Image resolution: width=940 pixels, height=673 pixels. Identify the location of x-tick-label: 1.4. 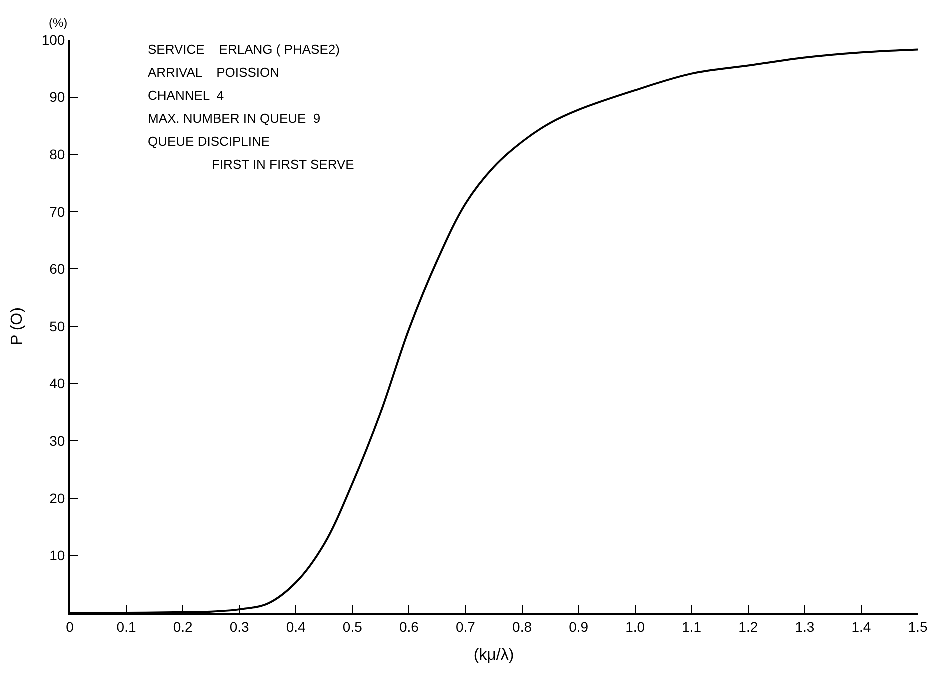
(862, 626).